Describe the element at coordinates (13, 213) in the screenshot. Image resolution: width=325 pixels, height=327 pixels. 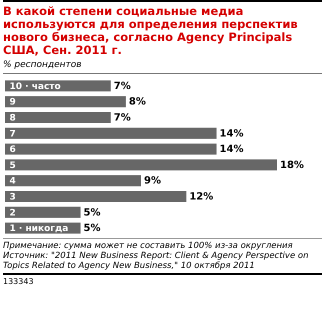
I see `y-tick-label: 2` at that location.